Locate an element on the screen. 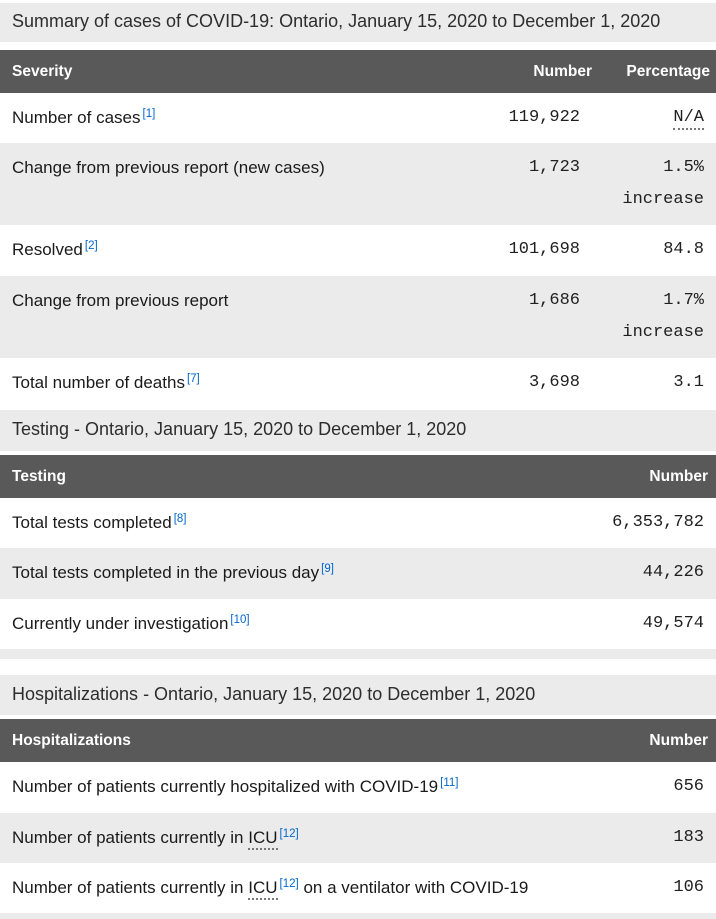 This screenshot has height=919, width=716. footnote-link-10: [10] is located at coordinates (240, 619).